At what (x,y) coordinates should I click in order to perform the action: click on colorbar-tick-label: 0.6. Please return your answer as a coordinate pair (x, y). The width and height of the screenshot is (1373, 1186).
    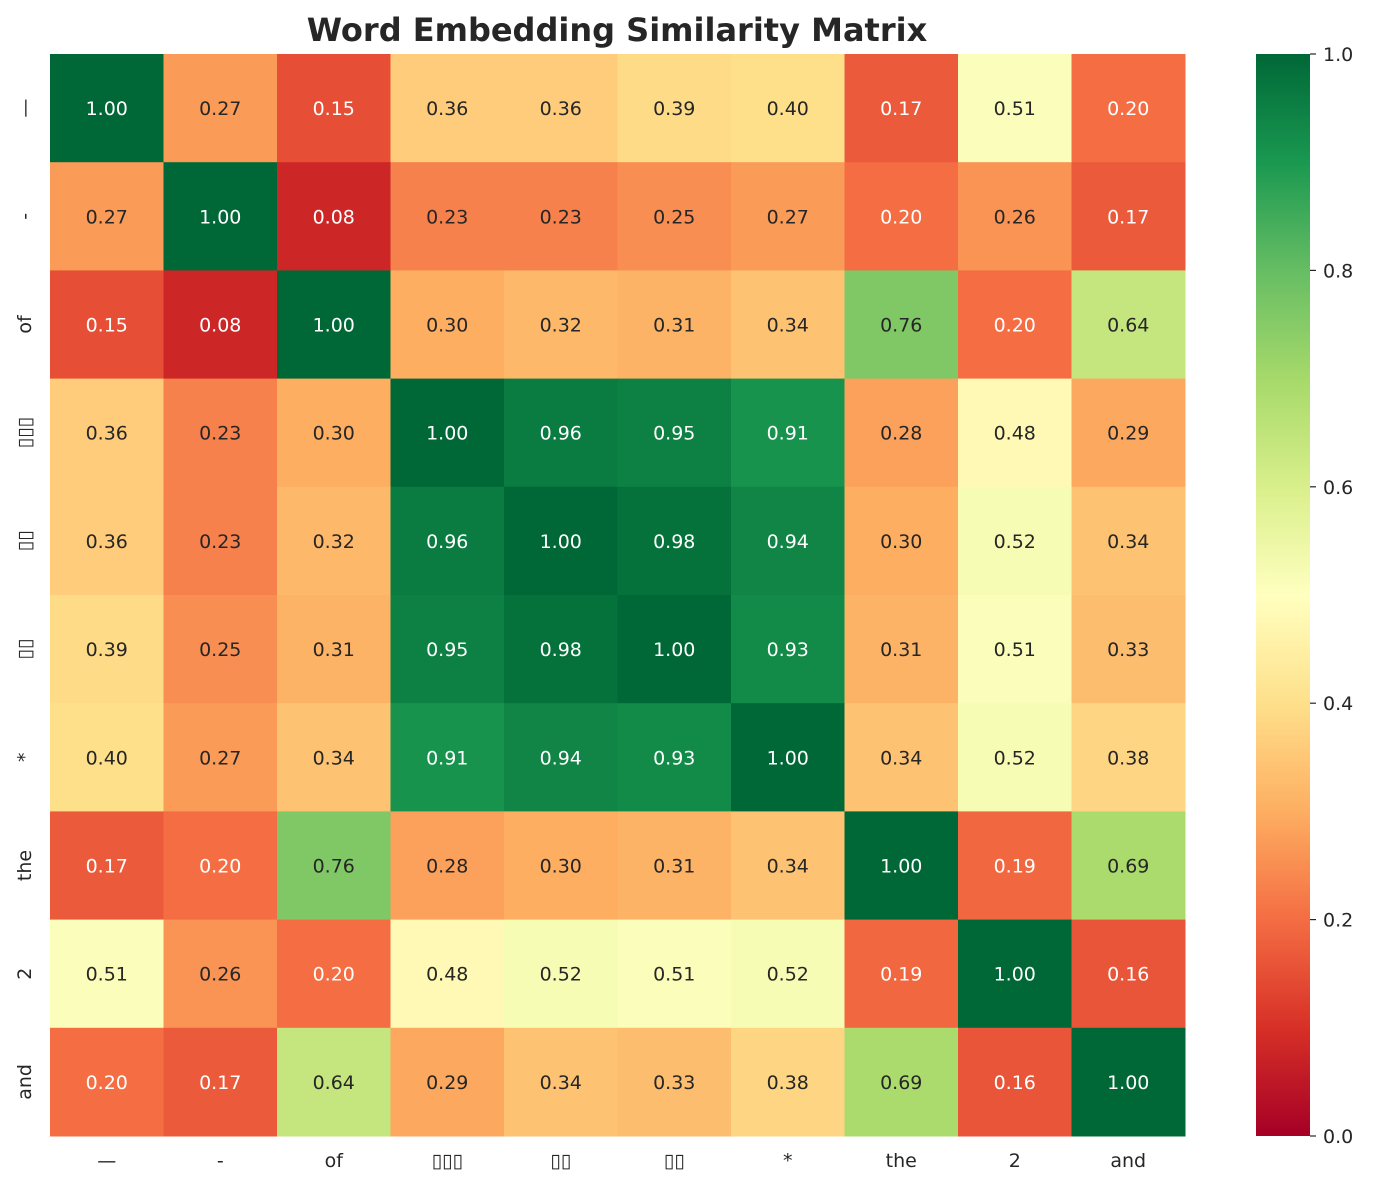
    Looking at the image, I should click on (1338, 488).